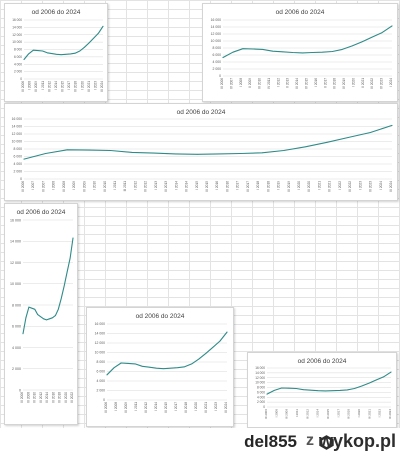  I want to click on x-tick-label: I 2021, so click(319, 185).